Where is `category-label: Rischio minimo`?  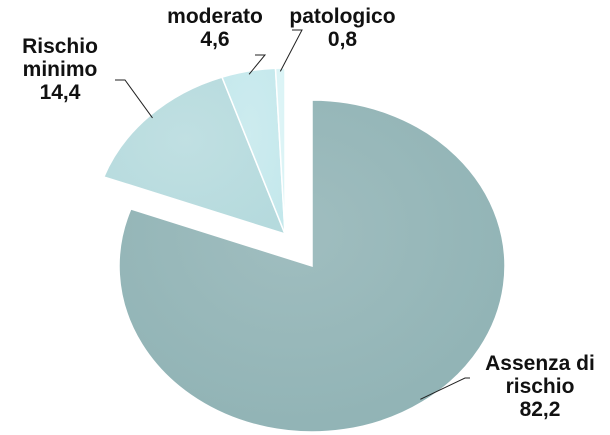 category-label: Rischio minimo is located at coordinates (60, 58).